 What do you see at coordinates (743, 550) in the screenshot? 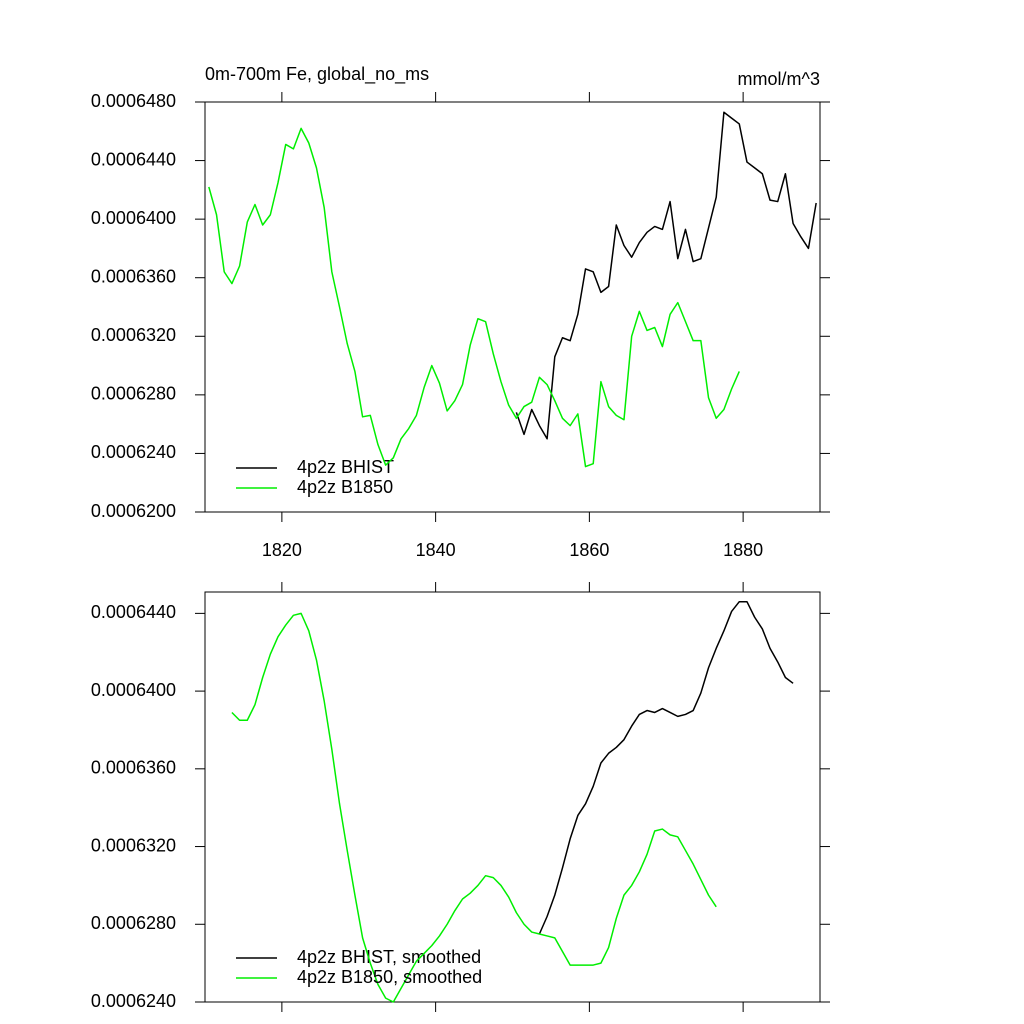
I see `x-tick-label: 1880` at bounding box center [743, 550].